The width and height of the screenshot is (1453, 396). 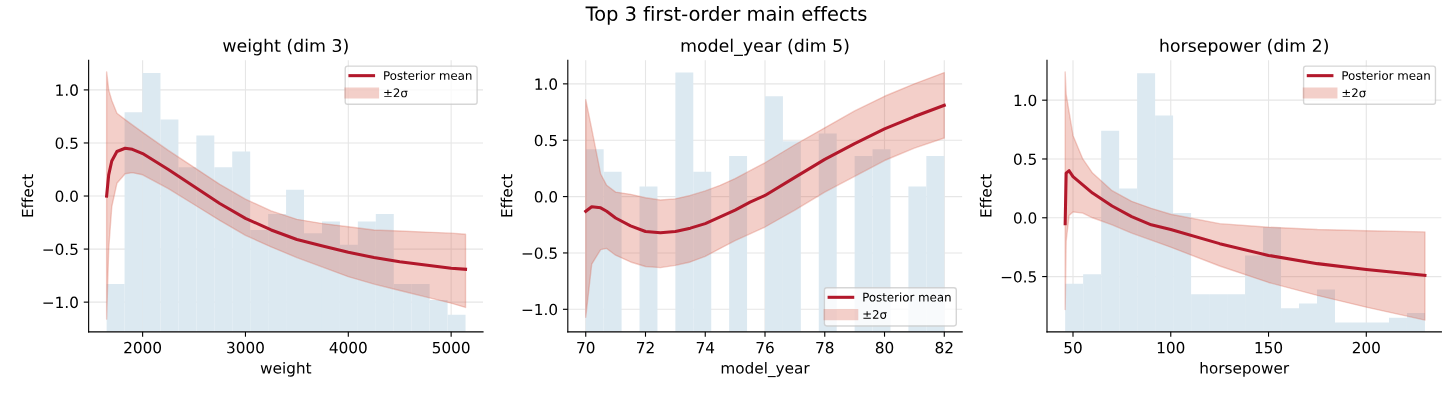 What do you see at coordinates (348, 347) in the screenshot?
I see `x-tick-label: 4000` at bounding box center [348, 347].